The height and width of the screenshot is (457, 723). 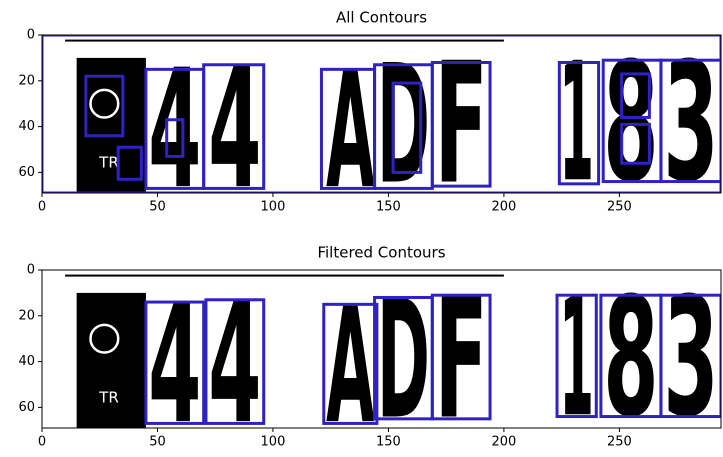 What do you see at coordinates (381, 18) in the screenshot?
I see `chart-title: All Contours` at bounding box center [381, 18].